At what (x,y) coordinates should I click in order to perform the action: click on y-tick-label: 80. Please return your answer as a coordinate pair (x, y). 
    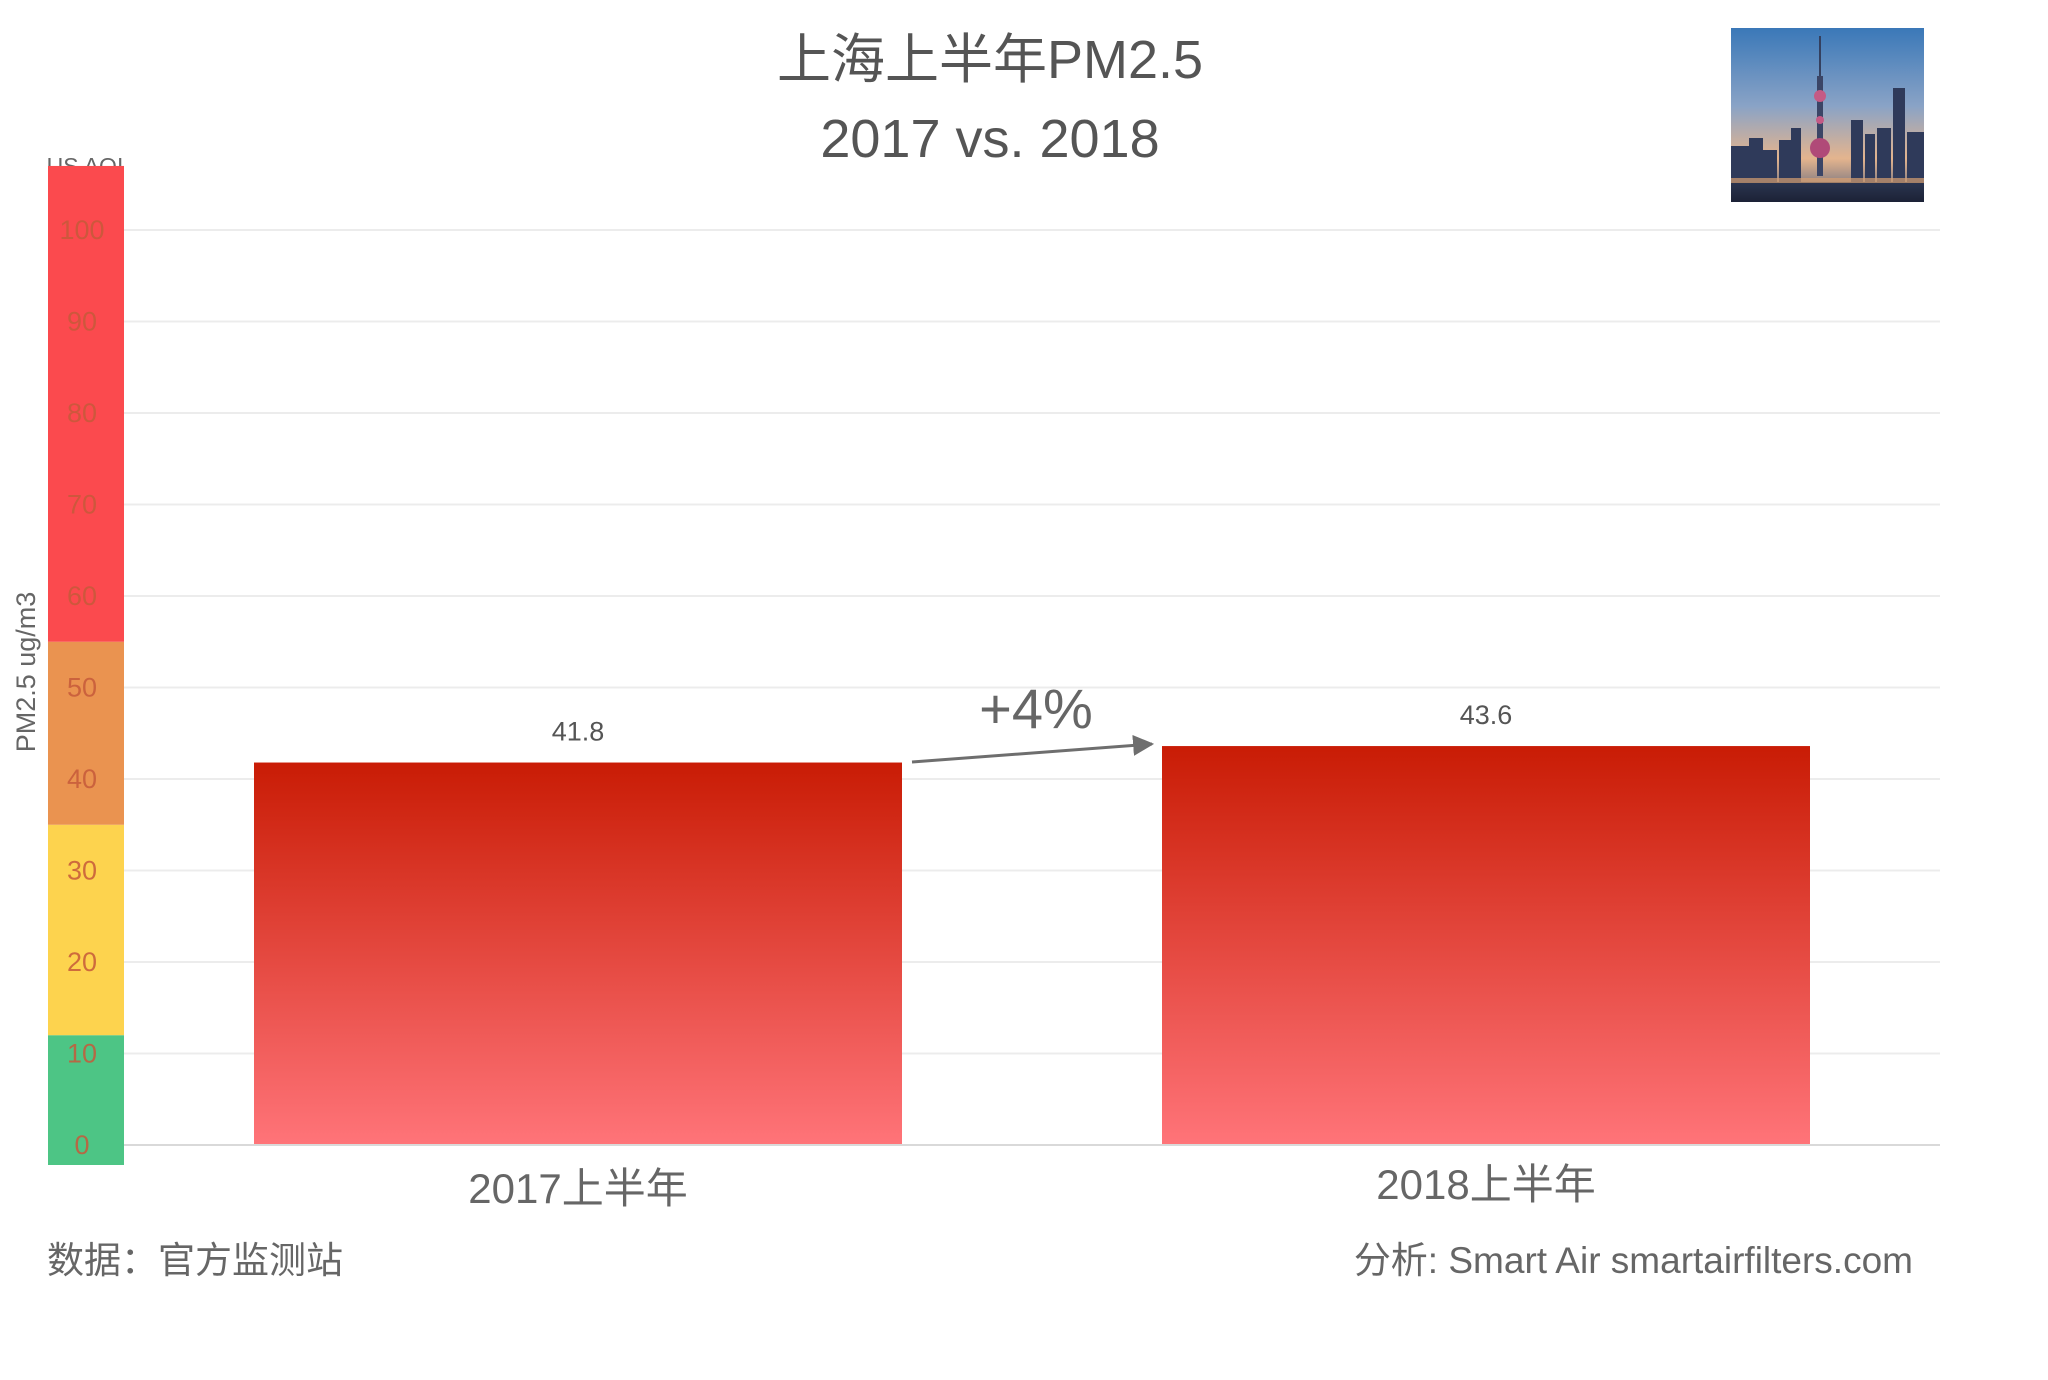
    Looking at the image, I should click on (82, 413).